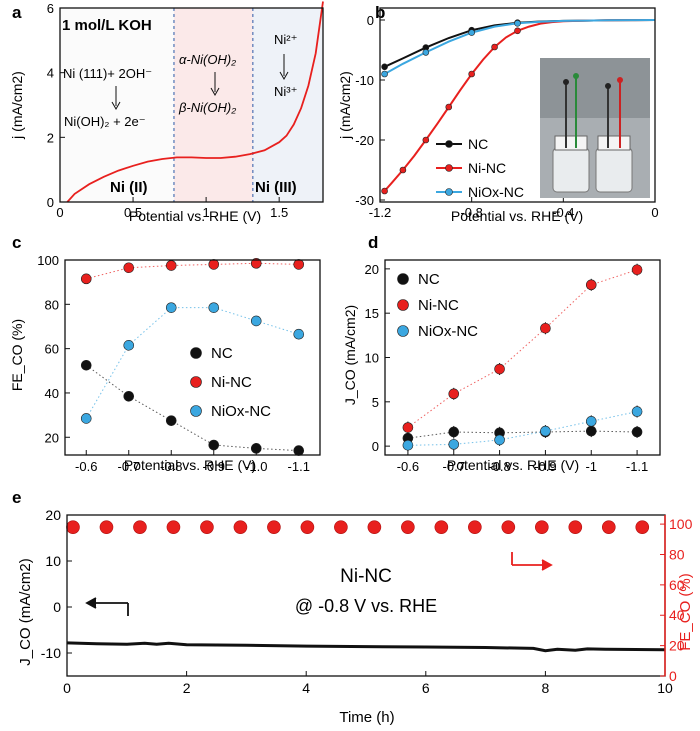 The image size is (700, 731). Describe the element at coordinates (366, 717) in the screenshot. I see `axis-xlabel-e: Time (h)` at that location.